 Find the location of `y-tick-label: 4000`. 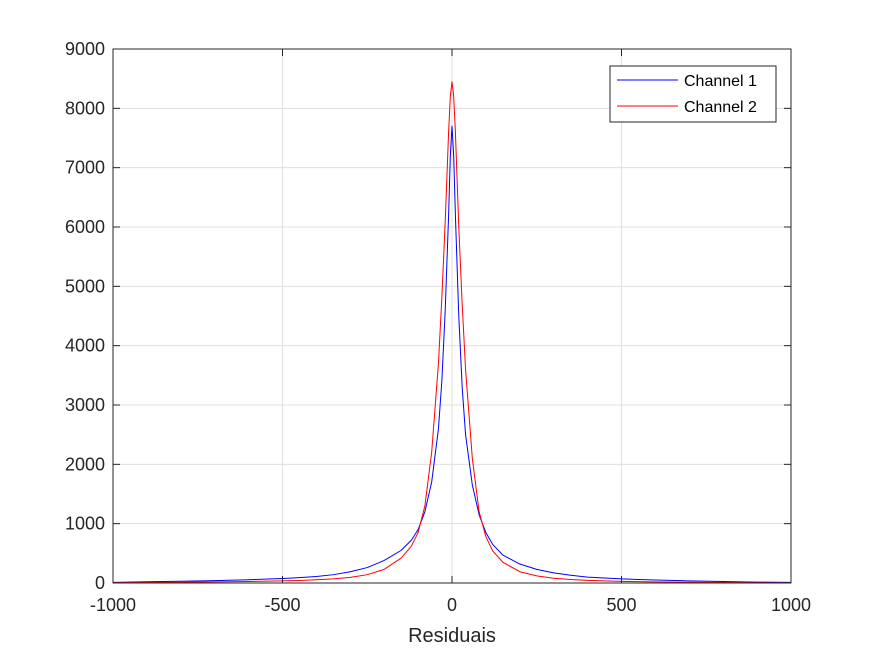

y-tick-label: 4000 is located at coordinates (85, 346).